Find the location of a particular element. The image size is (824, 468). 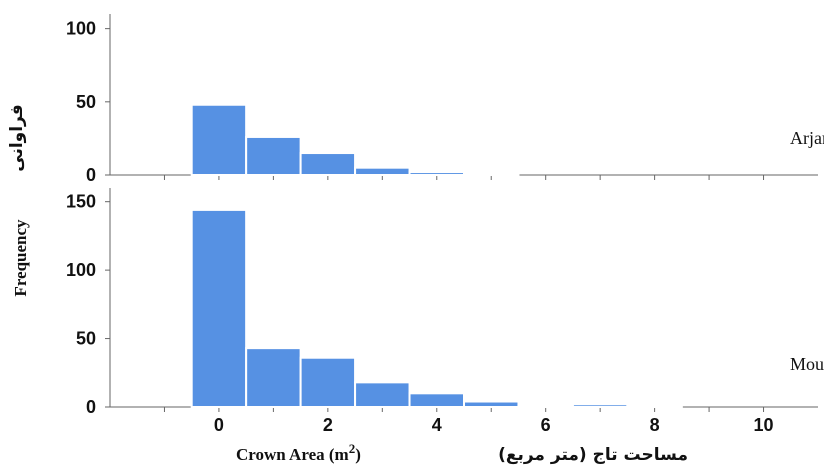

x-tick-label: 2 is located at coordinates (328, 425).